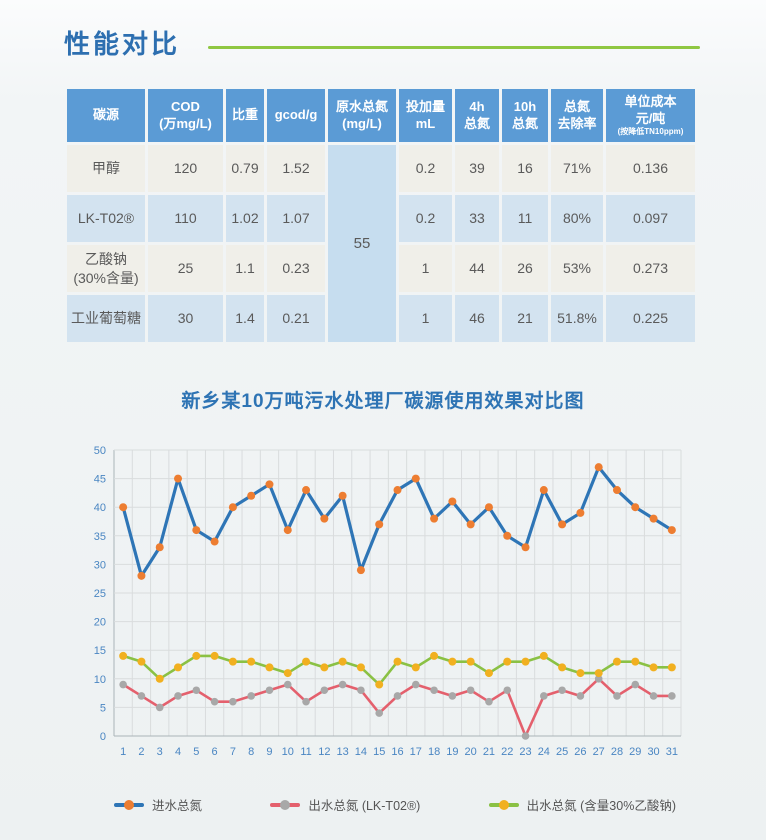 The height and width of the screenshot is (840, 766). I want to click on y-axis-tick-label: 35, so click(100, 537).